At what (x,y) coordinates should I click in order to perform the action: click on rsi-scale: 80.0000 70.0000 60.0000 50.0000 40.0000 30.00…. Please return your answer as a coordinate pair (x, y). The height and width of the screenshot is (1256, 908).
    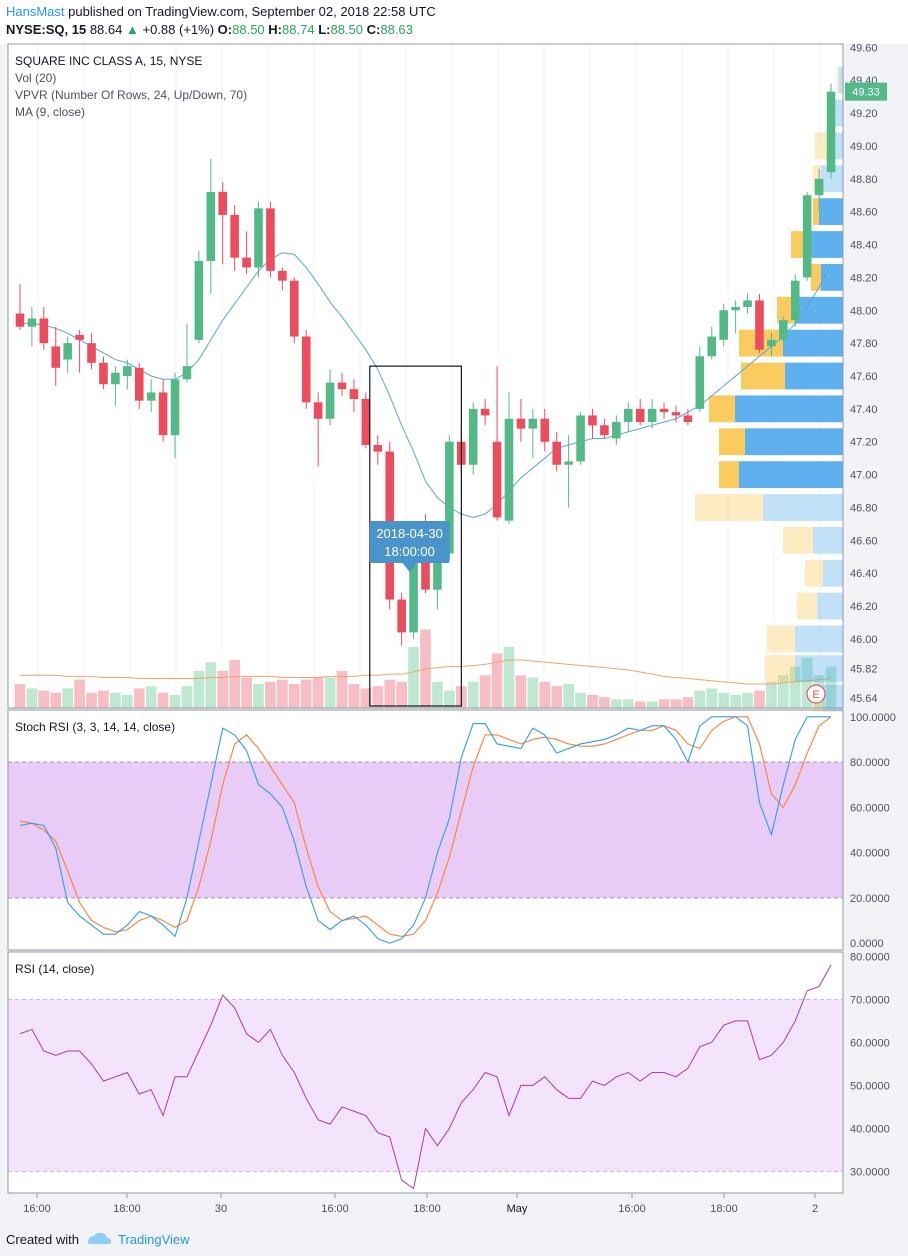
    Looking at the image, I should click on (870, 1064).